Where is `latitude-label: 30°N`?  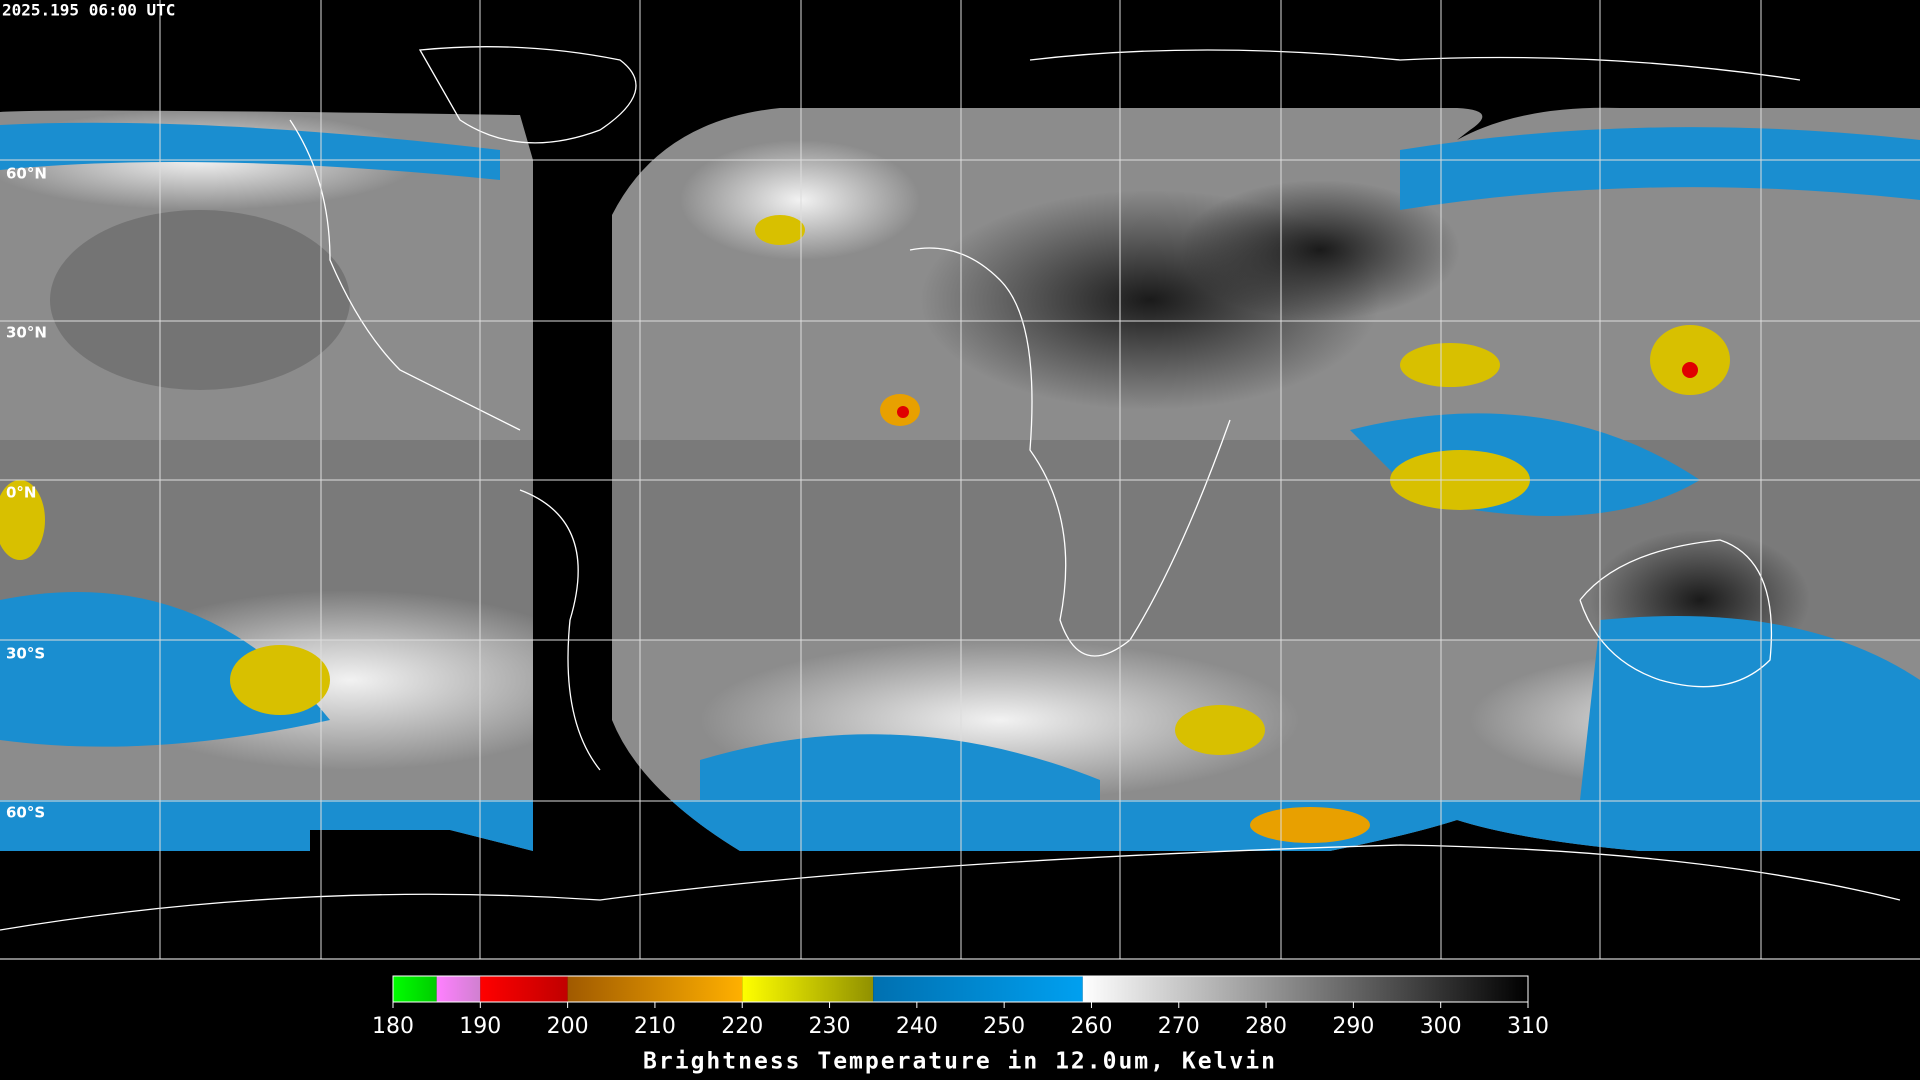 latitude-label: 30°N is located at coordinates (26, 333).